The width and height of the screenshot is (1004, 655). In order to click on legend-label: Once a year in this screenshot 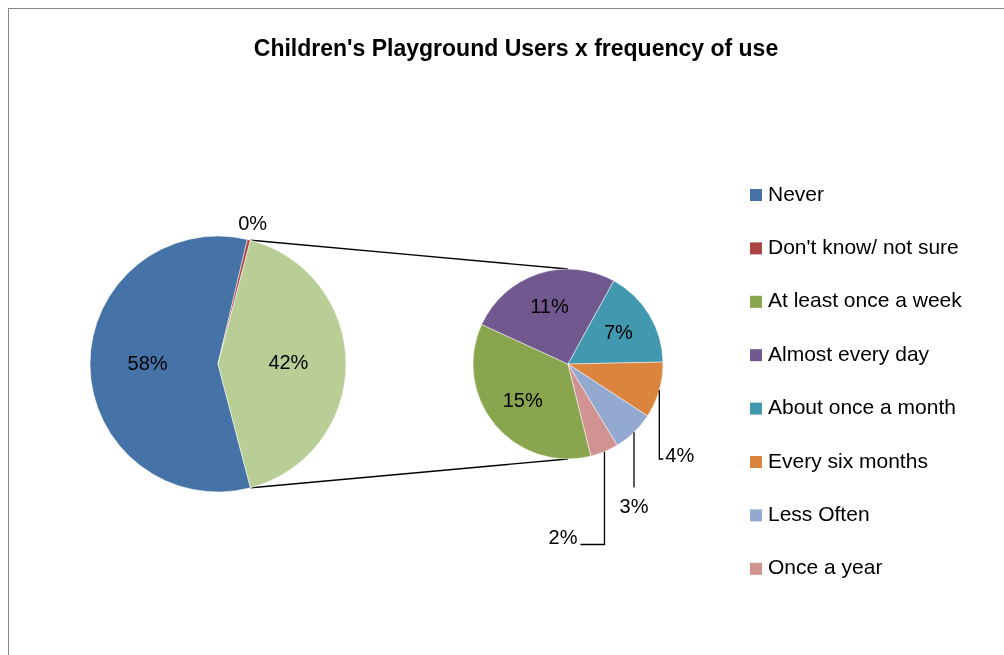, I will do `click(825, 567)`.